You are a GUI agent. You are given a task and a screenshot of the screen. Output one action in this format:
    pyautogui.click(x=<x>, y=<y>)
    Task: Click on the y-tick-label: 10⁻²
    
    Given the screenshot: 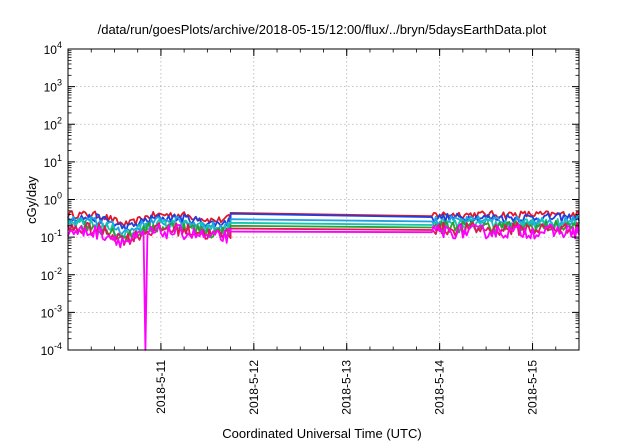 What is the action you would take?
    pyautogui.click(x=51, y=274)
    